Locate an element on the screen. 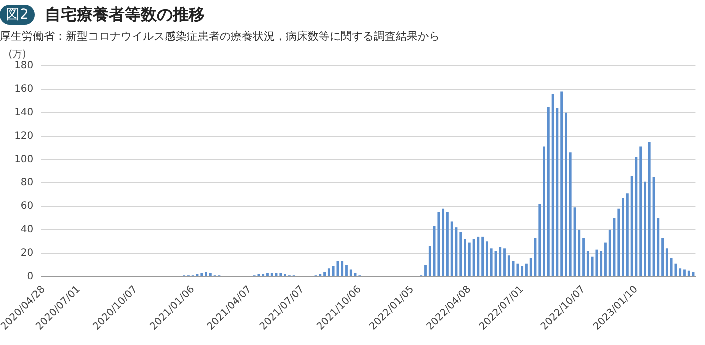 The width and height of the screenshot is (705, 345). y-tick-label: 20 is located at coordinates (27, 253).